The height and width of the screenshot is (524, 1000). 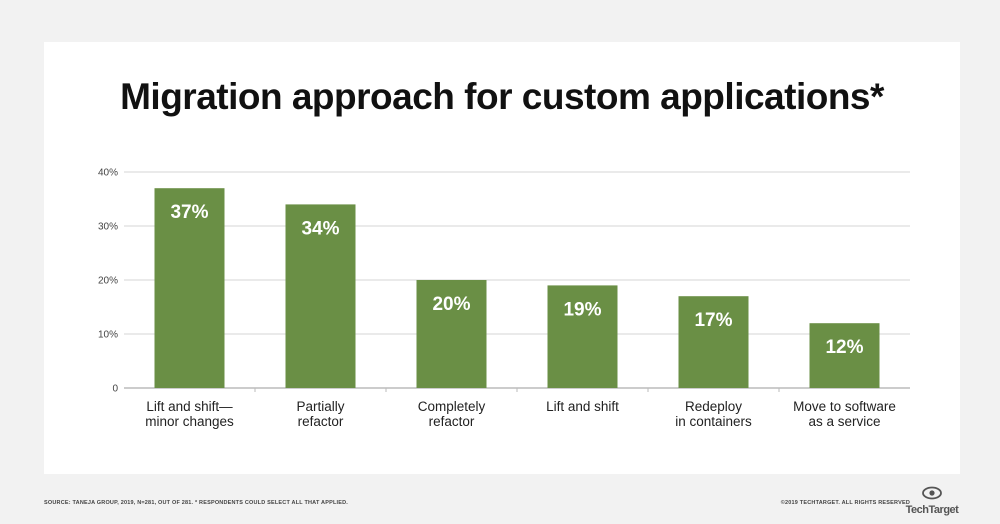 I want to click on category-label-line: Lift and shift, so click(x=582, y=406).